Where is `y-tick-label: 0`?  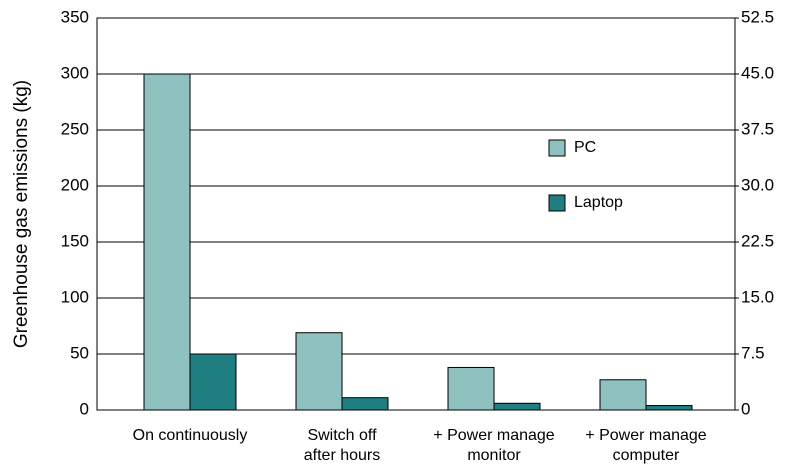 y-tick-label: 0 is located at coordinates (84, 408).